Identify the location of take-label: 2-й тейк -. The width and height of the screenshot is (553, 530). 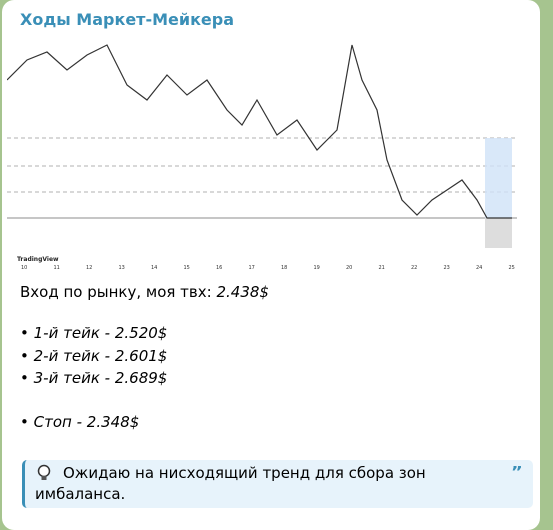
(72, 355).